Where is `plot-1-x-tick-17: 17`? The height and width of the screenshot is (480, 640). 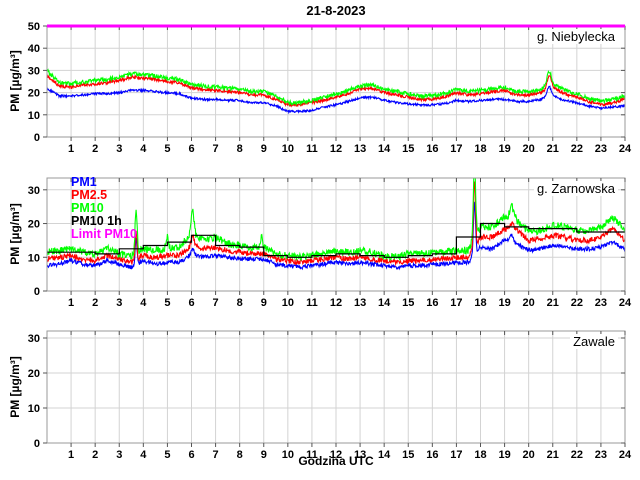 plot-1-x-tick-17: 17 is located at coordinates (456, 303).